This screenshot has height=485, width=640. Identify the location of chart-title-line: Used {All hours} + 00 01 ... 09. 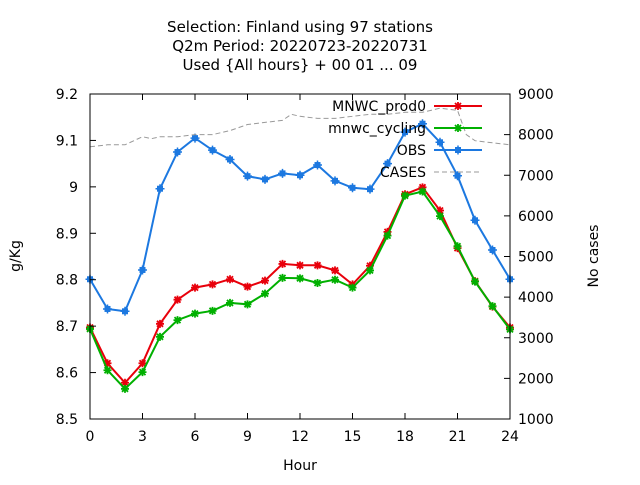
(300, 65).